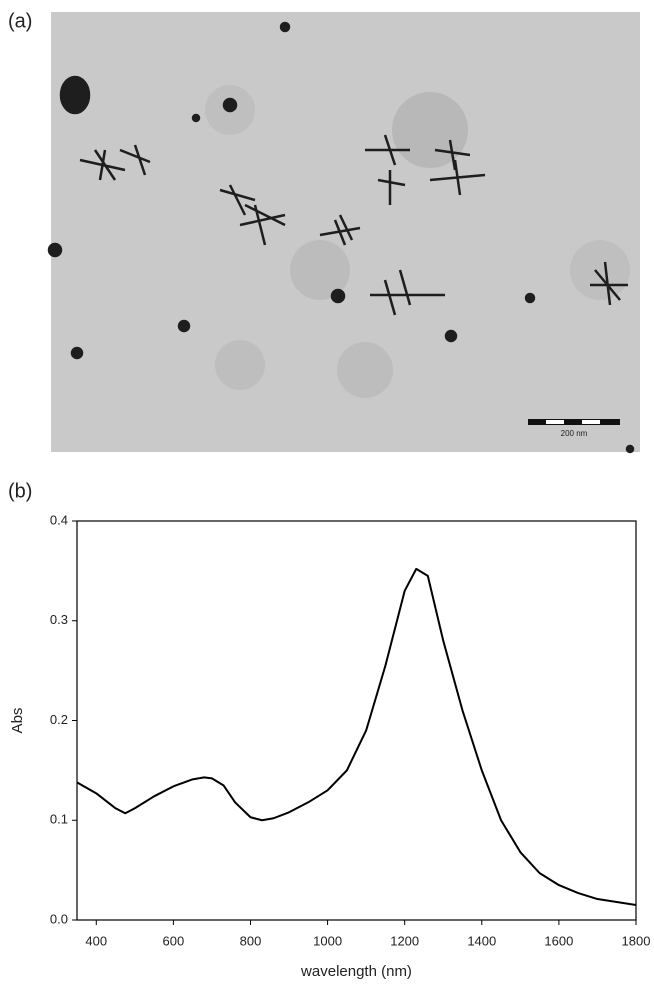 The height and width of the screenshot is (990, 654). I want to click on x-tick-label: 400, so click(96, 940).